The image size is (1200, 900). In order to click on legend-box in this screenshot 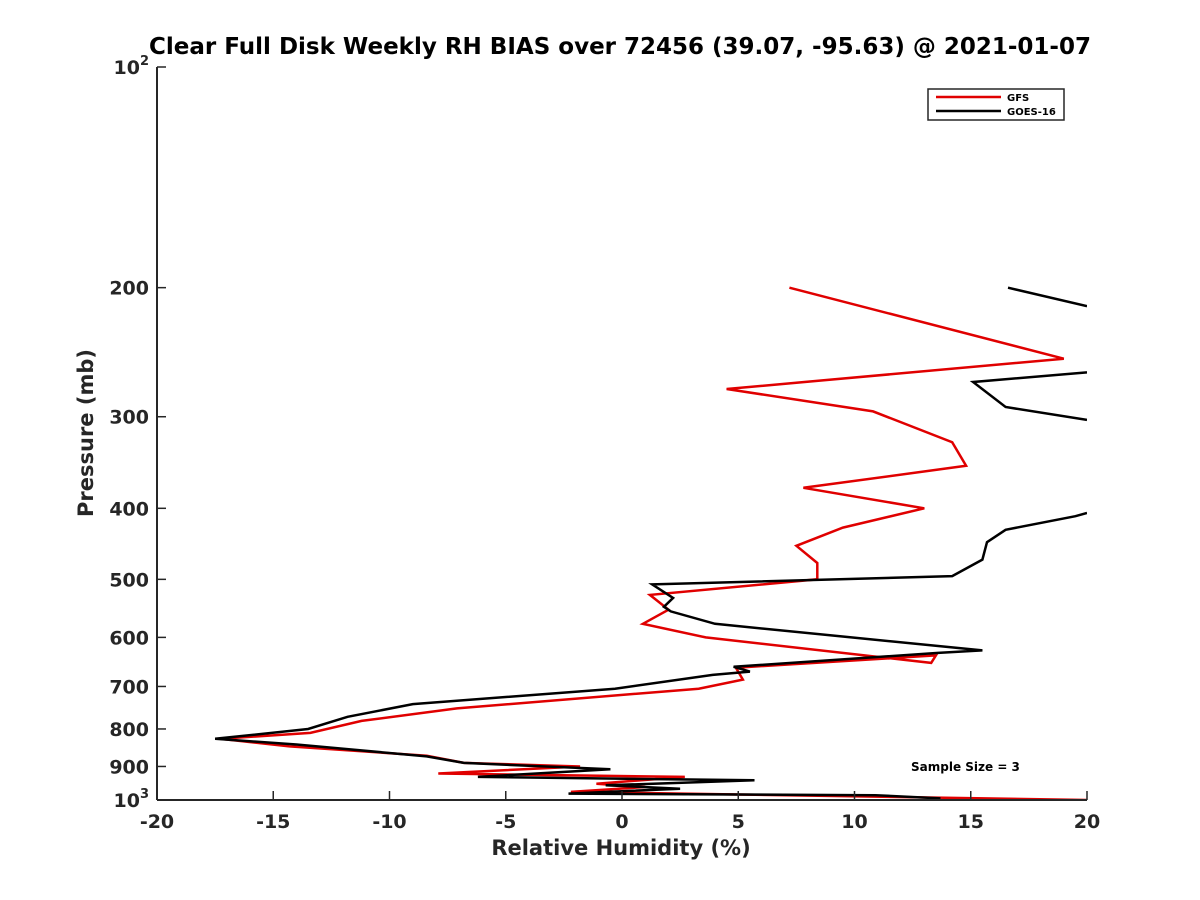, I will do `click(996, 104)`.